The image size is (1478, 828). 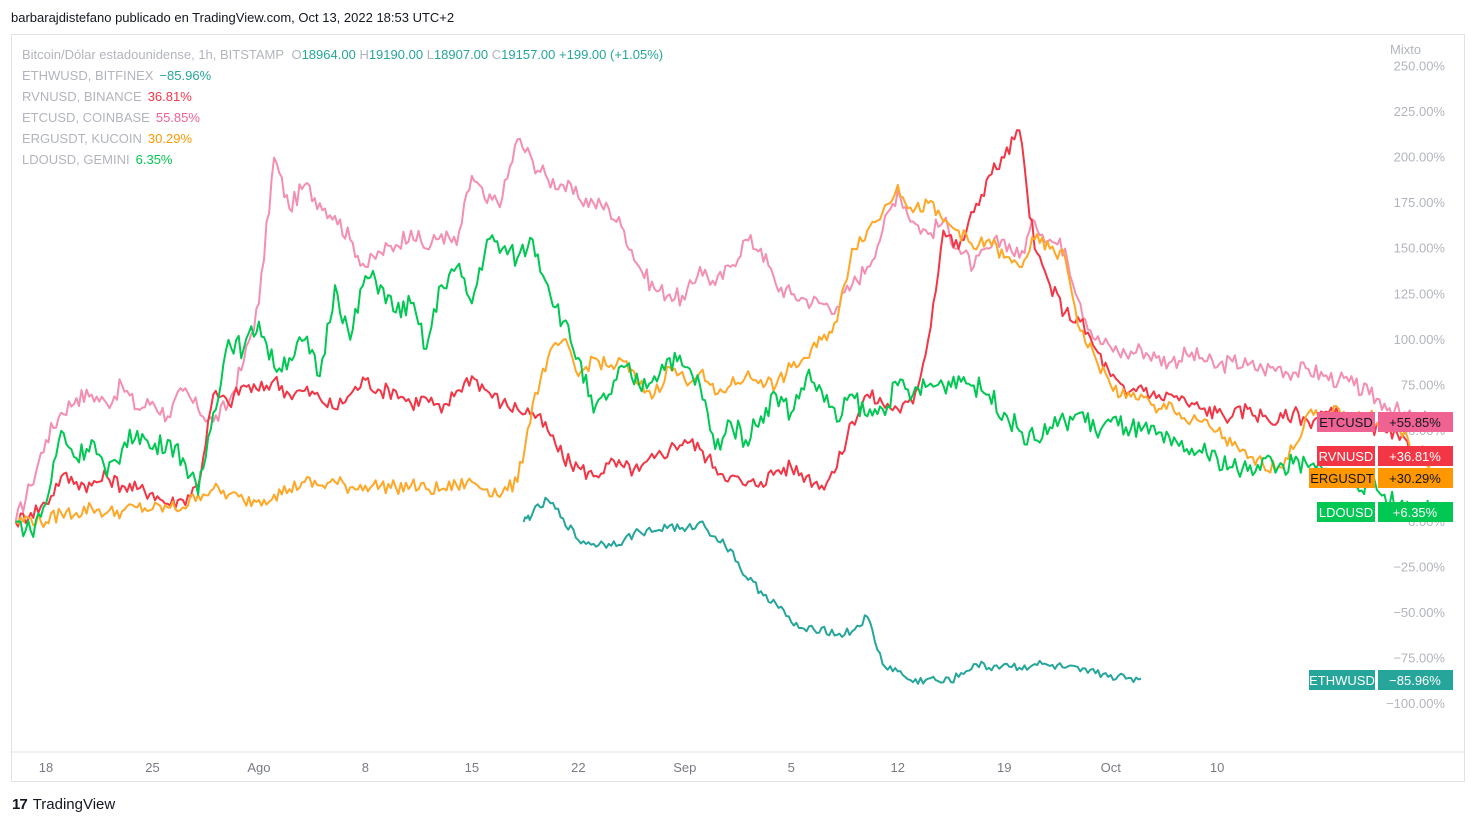 What do you see at coordinates (898, 767) in the screenshot?
I see `x-tick-label: 12` at bounding box center [898, 767].